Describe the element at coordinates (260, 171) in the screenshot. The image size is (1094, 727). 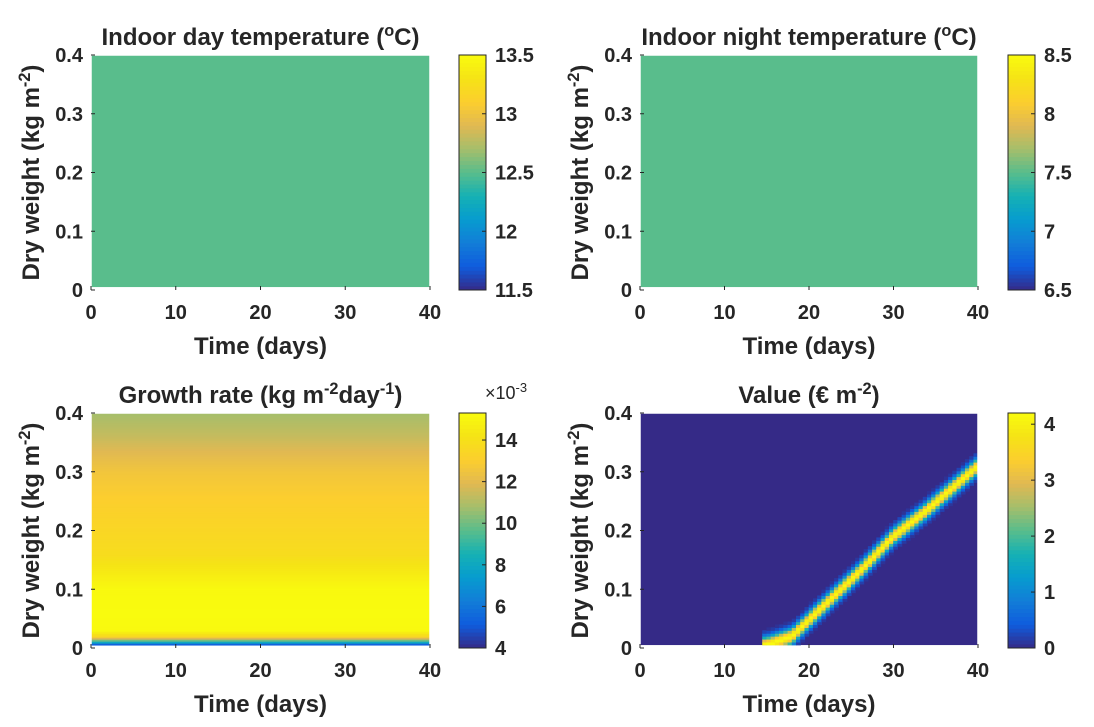
I see `heatmap-field` at that location.